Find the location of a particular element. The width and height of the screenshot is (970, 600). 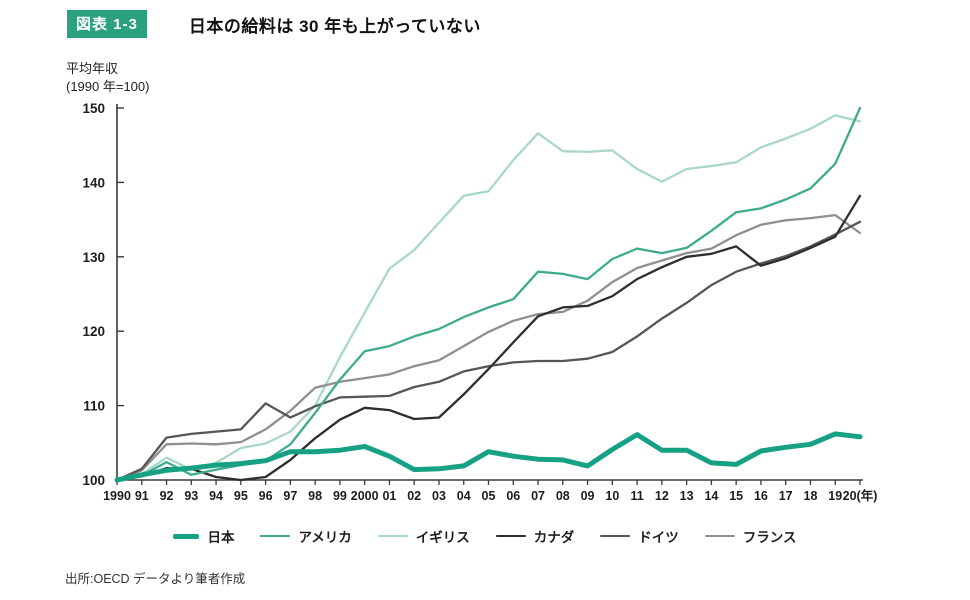

legend-item-canada: カナダ is located at coordinates (535, 536).